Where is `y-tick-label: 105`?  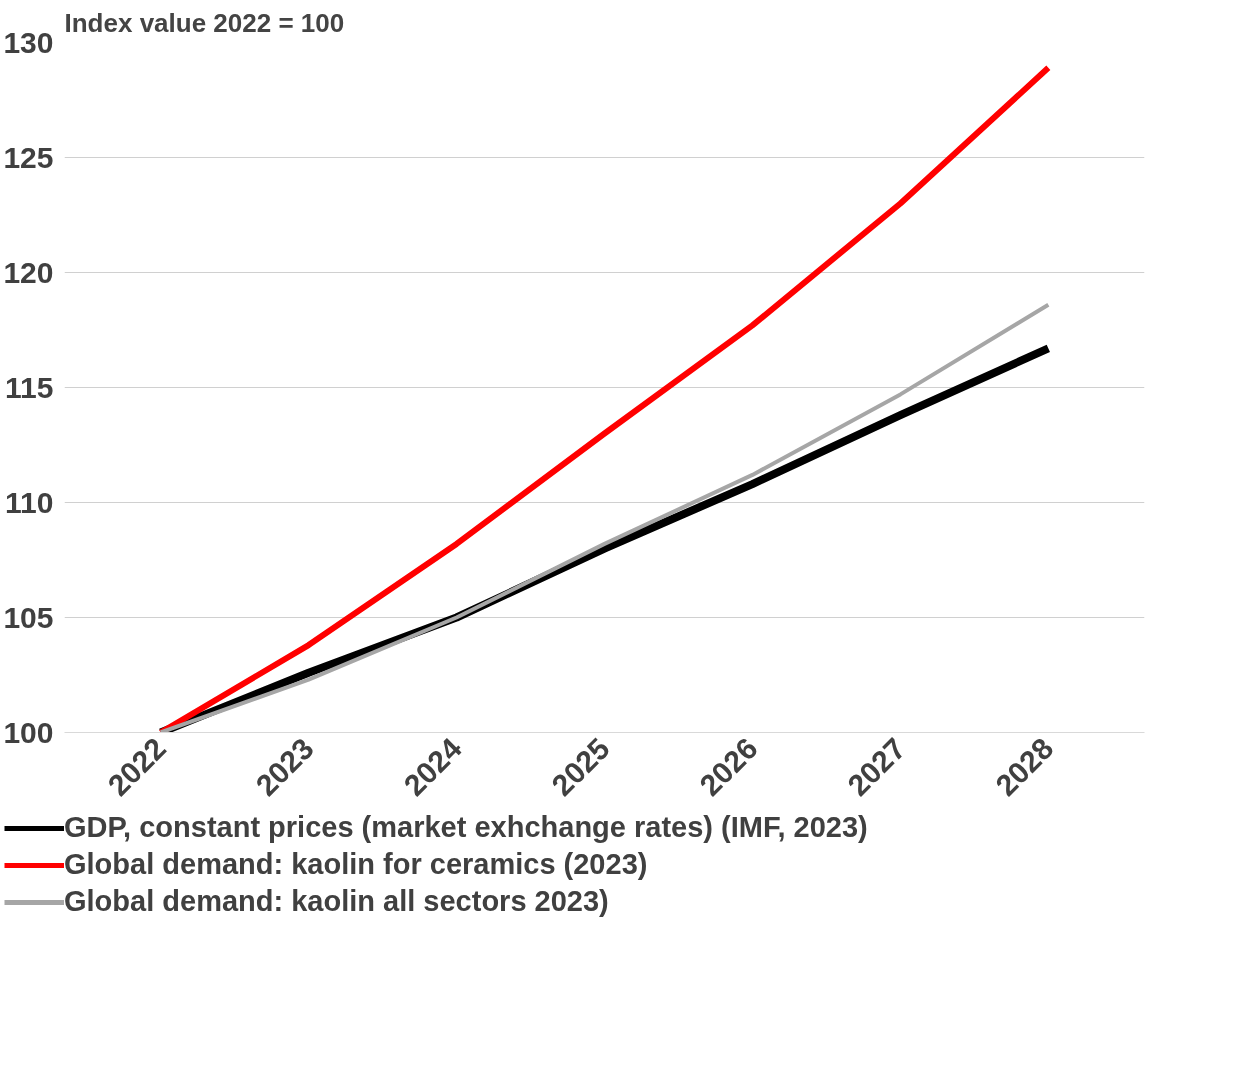
y-tick-label: 105 is located at coordinates (28, 617).